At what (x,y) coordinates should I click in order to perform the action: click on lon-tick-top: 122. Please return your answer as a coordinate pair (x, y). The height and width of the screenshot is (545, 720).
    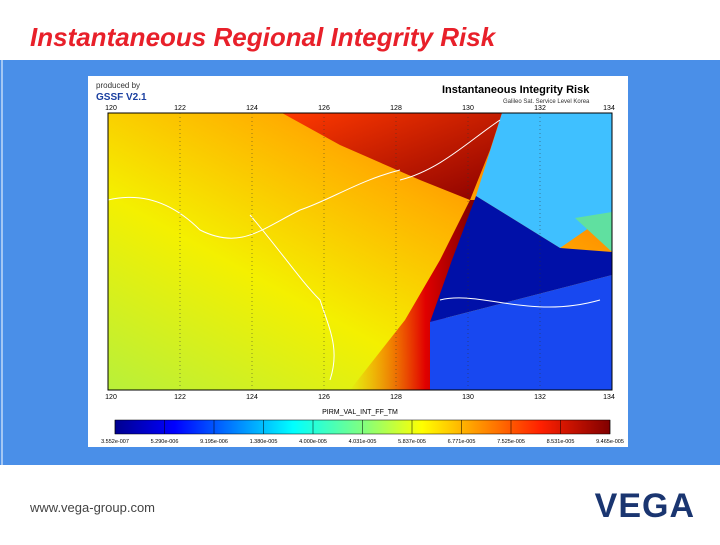
    Looking at the image, I should click on (180, 108).